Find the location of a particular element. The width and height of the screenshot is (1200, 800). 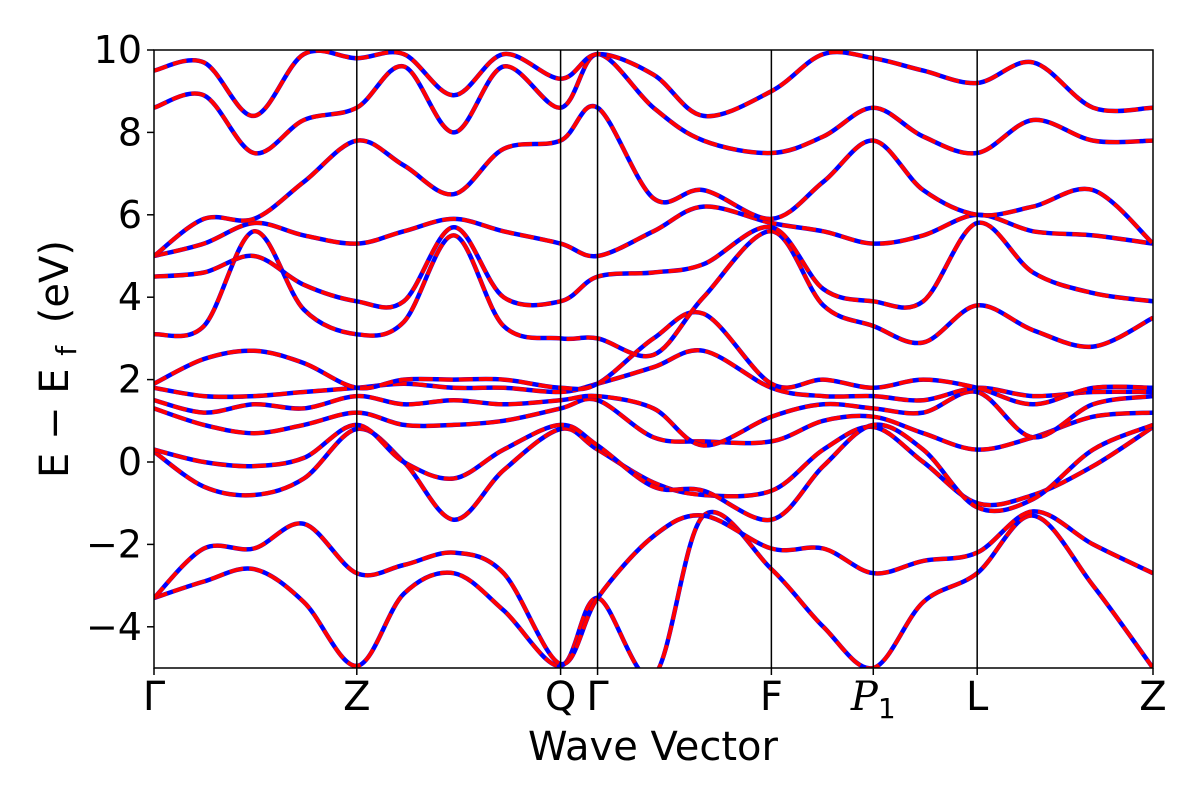

x-axis-ticks: Γ Z Q Γ F P1 L Z is located at coordinates (655, 696).